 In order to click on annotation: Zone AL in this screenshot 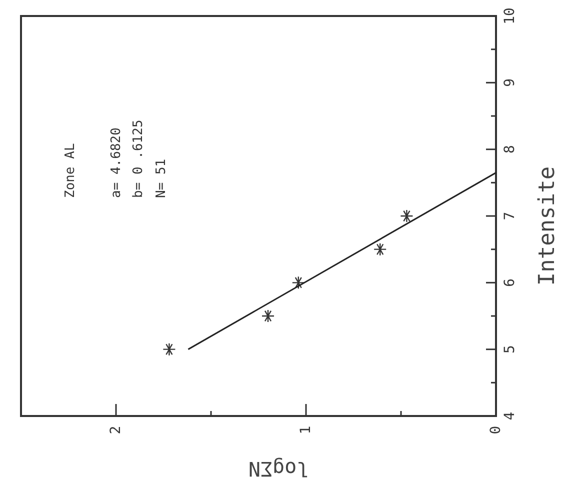, I will do `click(70, 170)`.